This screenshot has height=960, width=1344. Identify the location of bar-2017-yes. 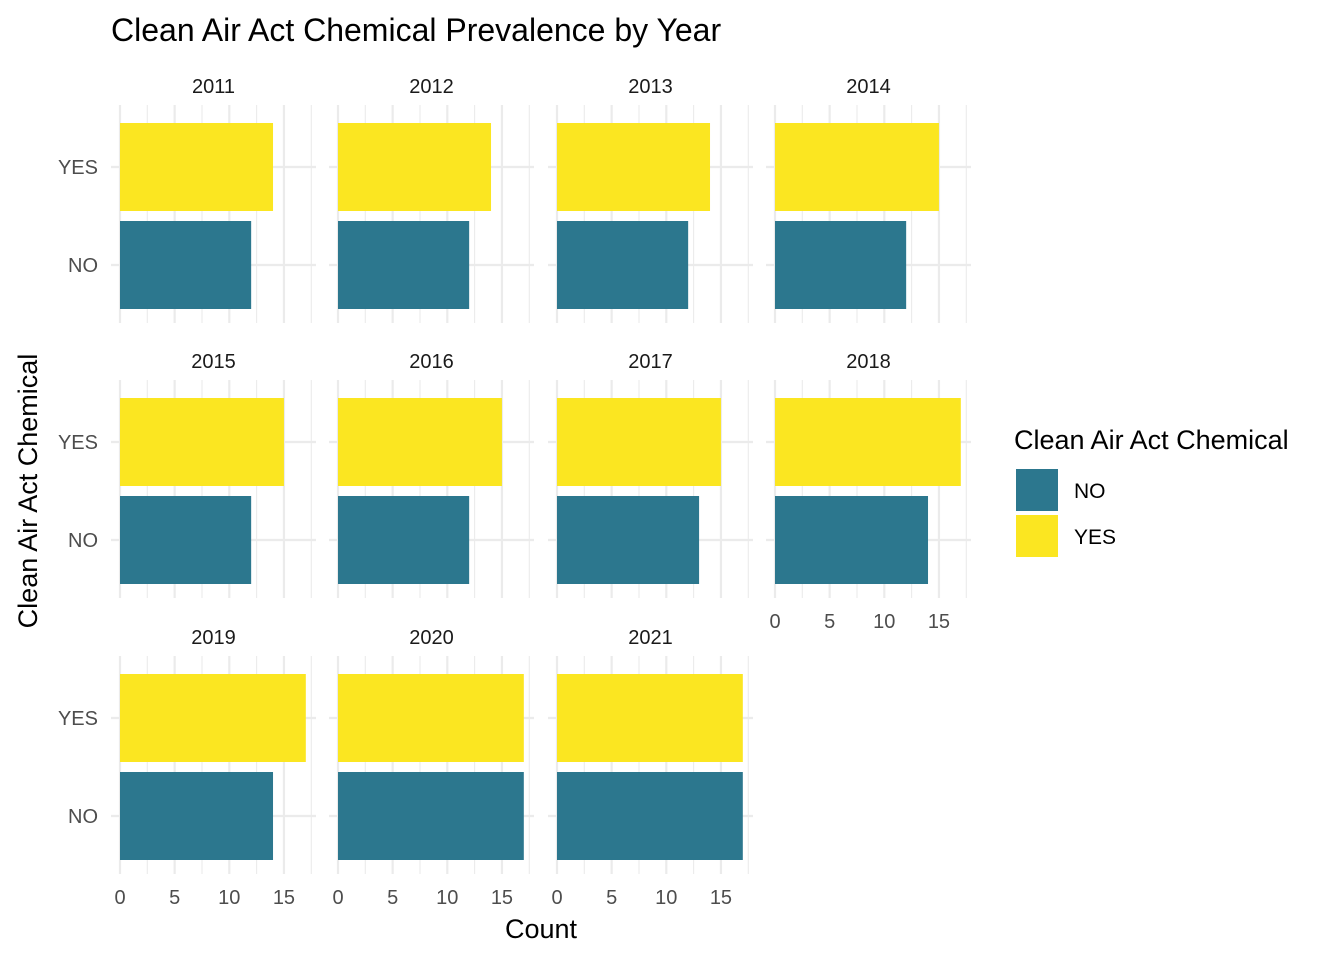
(639, 442).